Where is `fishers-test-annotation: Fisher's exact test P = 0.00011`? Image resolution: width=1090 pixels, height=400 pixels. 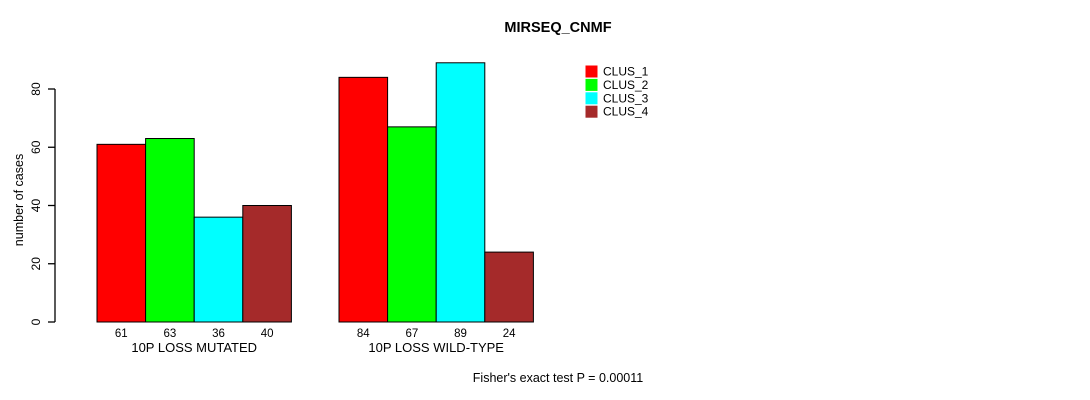 fishers-test-annotation: Fisher's exact test P = 0.00011 is located at coordinates (558, 378).